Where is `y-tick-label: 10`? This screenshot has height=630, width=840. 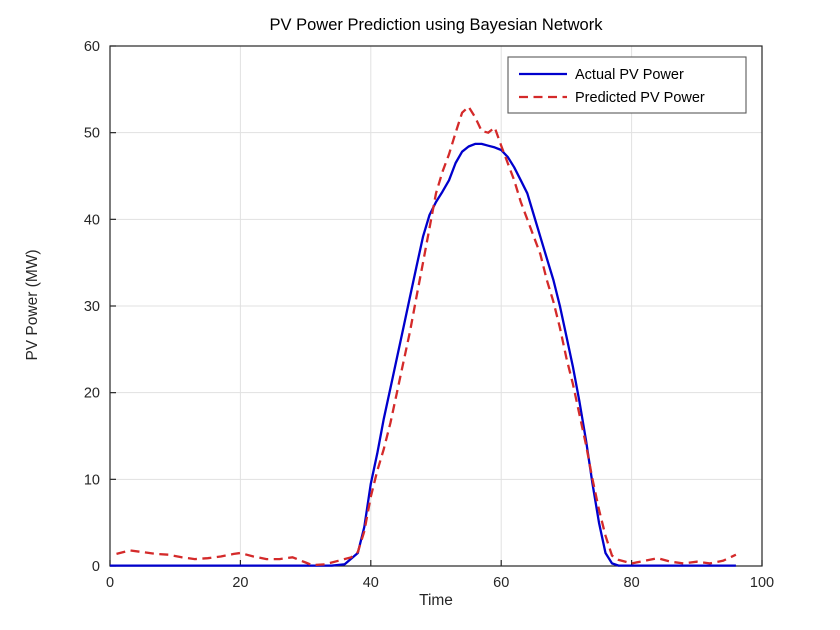 y-tick-label: 10 is located at coordinates (92, 480).